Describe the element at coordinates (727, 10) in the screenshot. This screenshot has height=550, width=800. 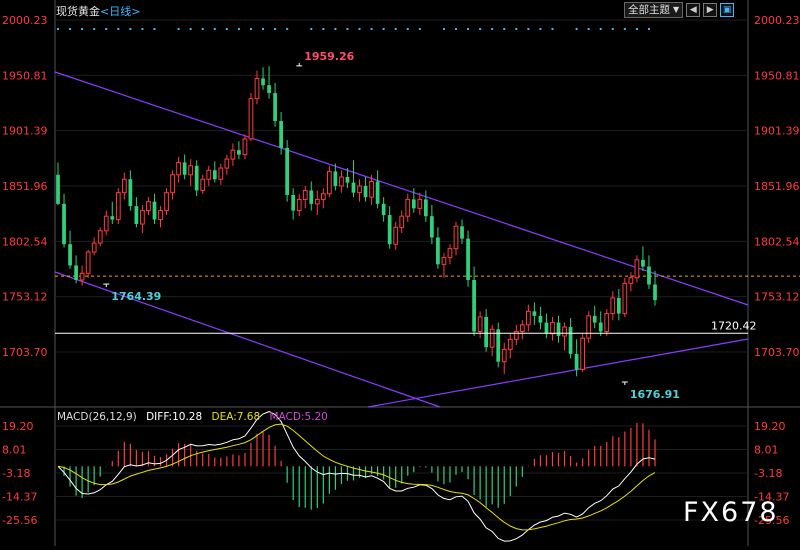
I see `compare-button: ▣` at that location.